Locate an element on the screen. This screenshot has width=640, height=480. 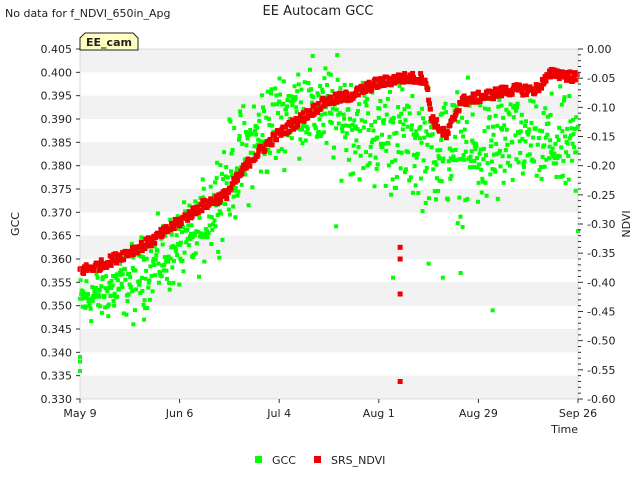
x-tick-label: Sep 26 is located at coordinates (578, 413).